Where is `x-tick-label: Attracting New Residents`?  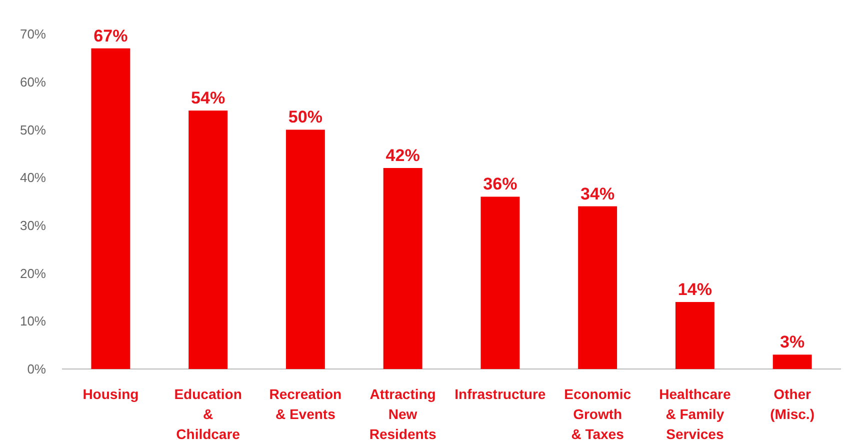
x-tick-label: Attracting New Residents is located at coordinates (402, 414).